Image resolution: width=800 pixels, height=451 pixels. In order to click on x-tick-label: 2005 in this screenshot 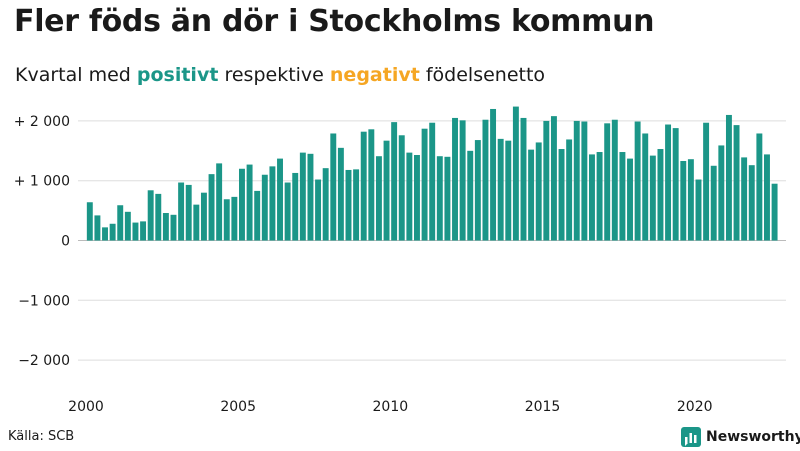, I will do `click(238, 407)`.